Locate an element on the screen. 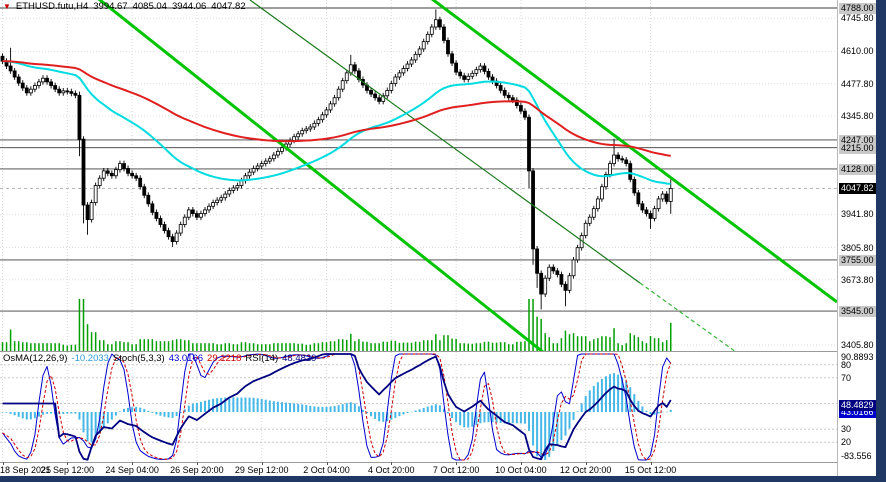  price-level-label: 4247.00 is located at coordinates (857, 140).